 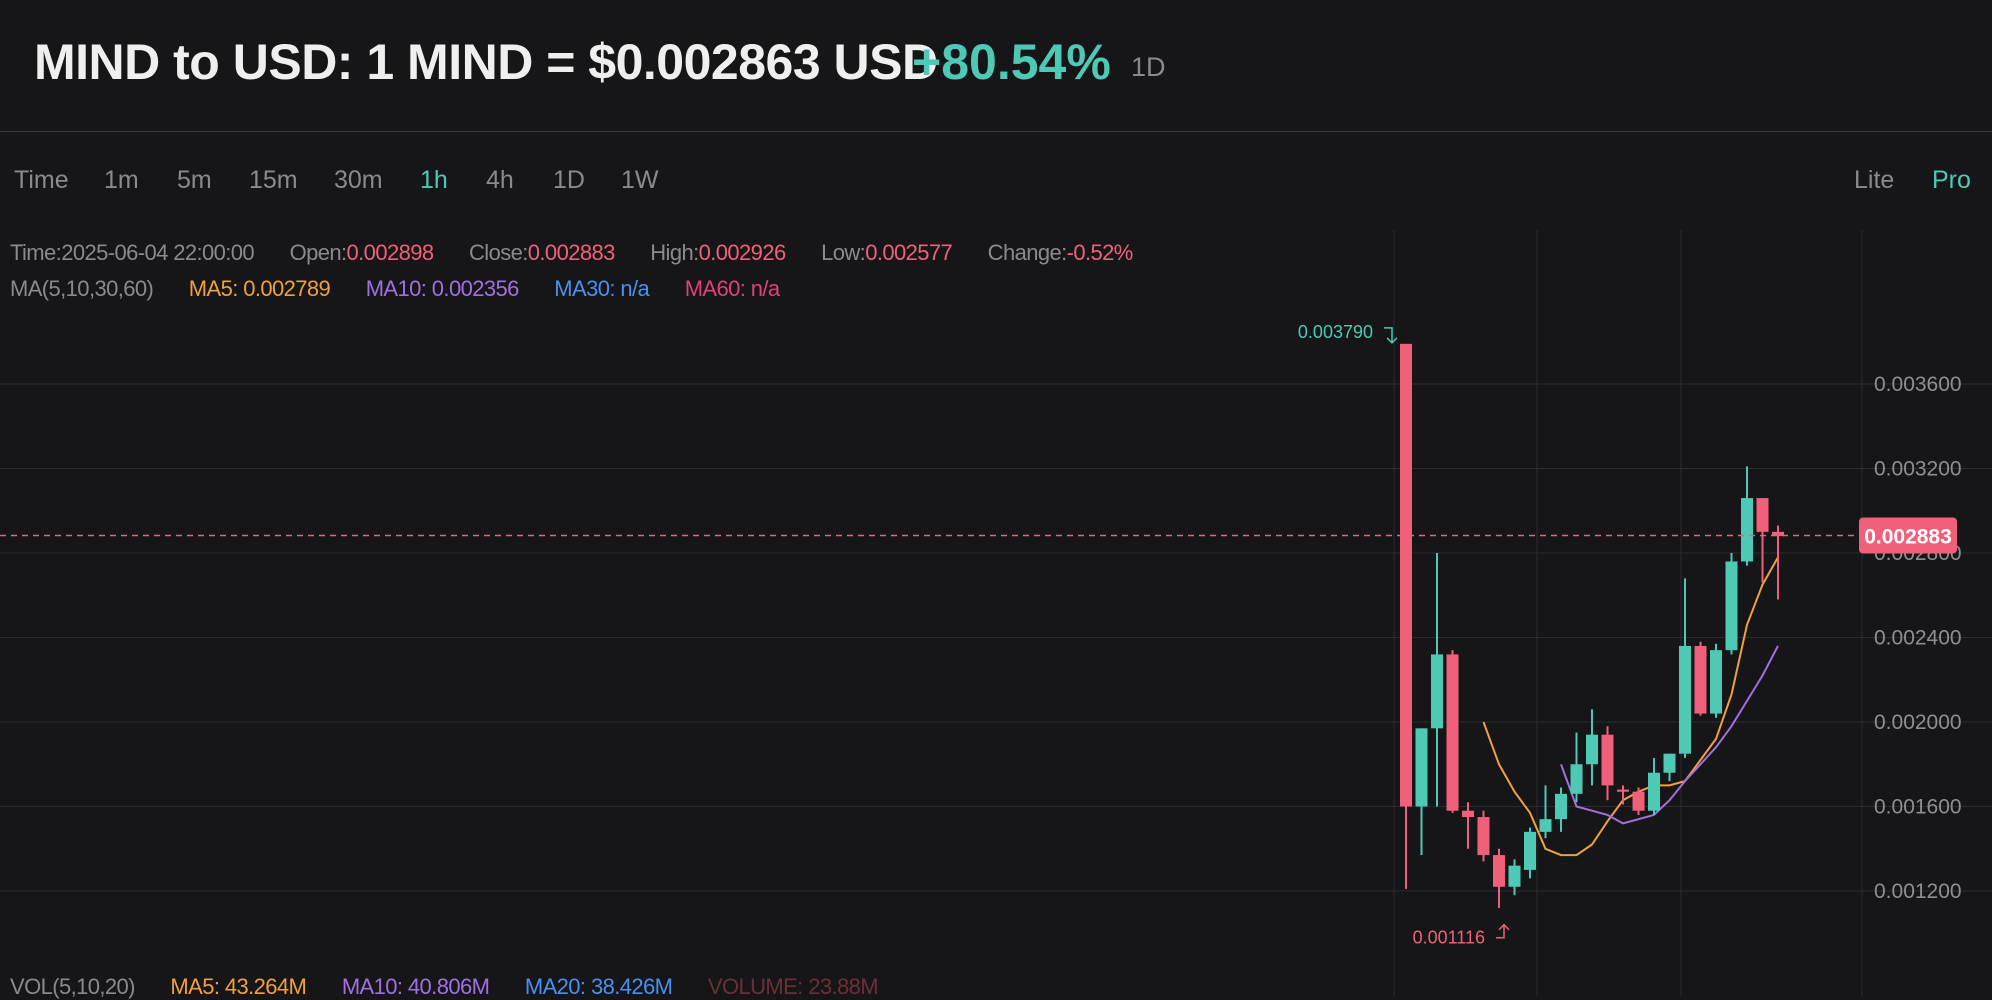 What do you see at coordinates (36, 252) in the screenshot?
I see `time-info-label: Time:` at bounding box center [36, 252].